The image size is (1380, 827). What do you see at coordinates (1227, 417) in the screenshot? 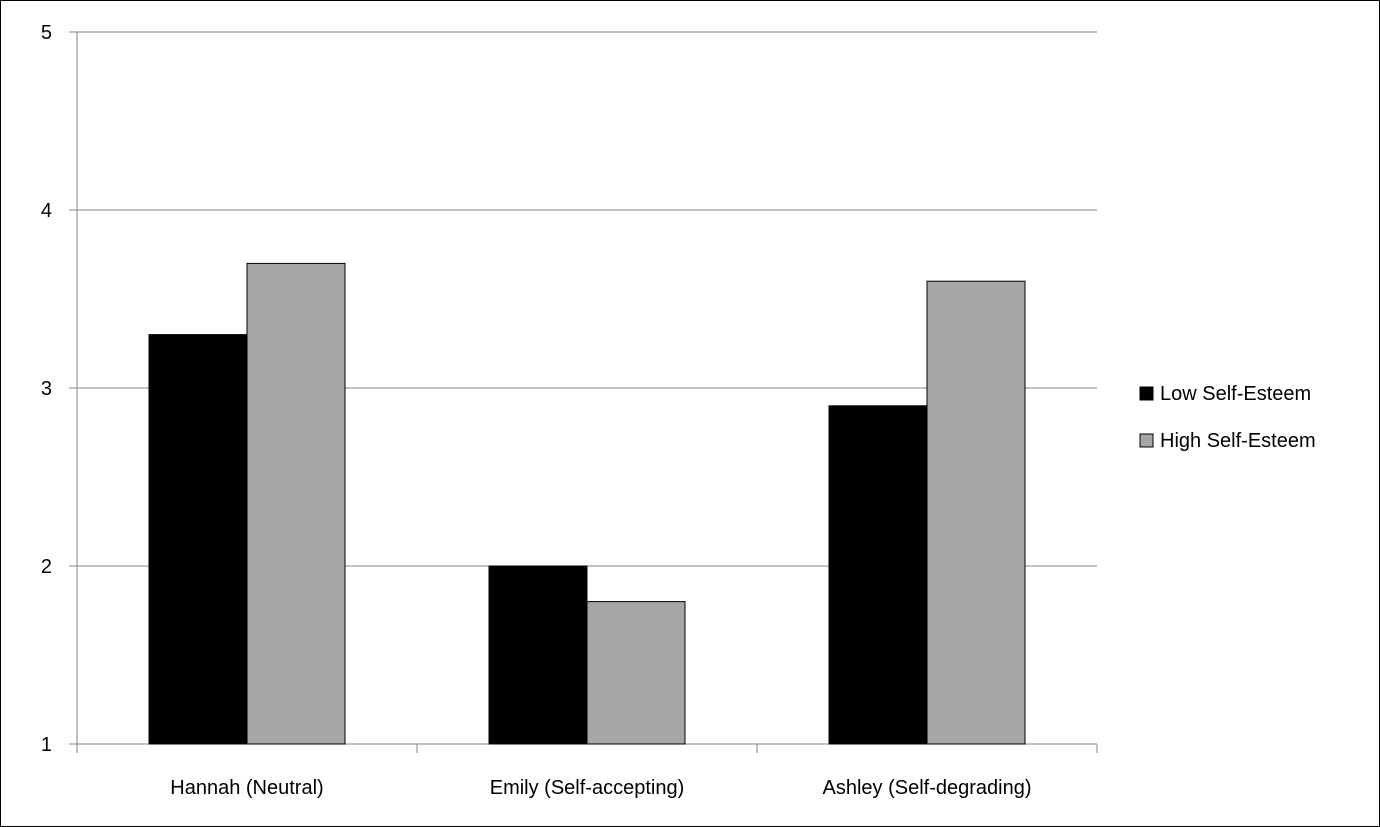
I see `legend: Low Self-Esteem High Self-Esteem` at bounding box center [1227, 417].